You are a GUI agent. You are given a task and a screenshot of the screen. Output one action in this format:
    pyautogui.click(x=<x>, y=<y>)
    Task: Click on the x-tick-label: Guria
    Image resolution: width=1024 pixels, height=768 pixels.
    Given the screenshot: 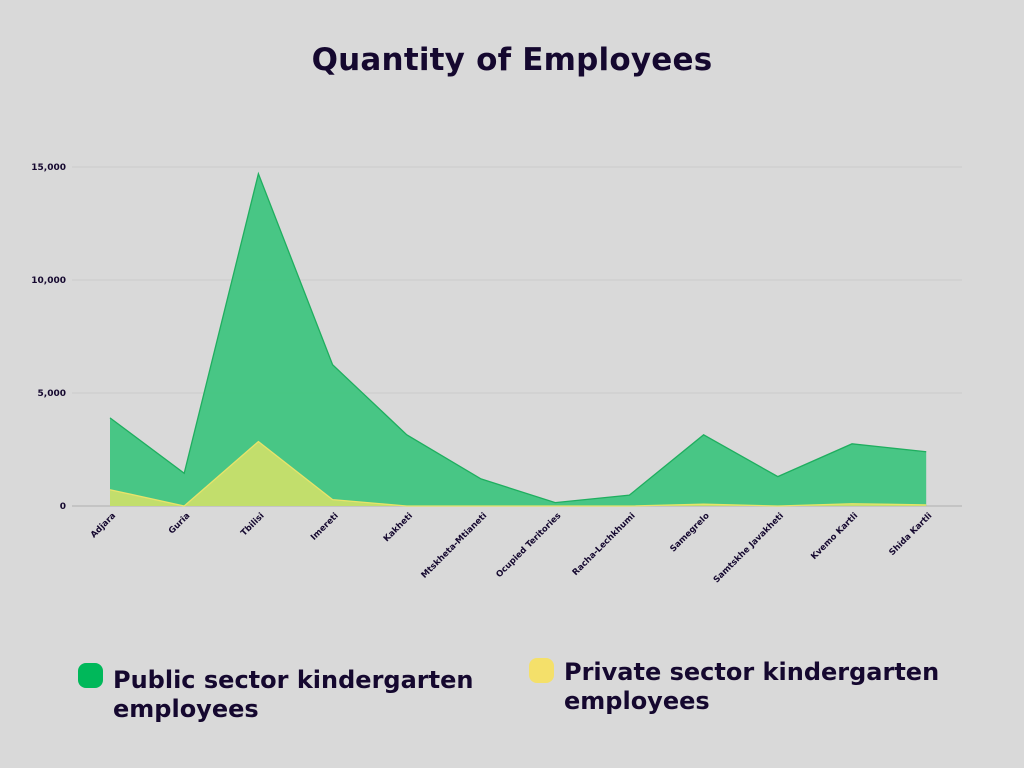 What is the action you would take?
    pyautogui.click(x=180, y=524)
    